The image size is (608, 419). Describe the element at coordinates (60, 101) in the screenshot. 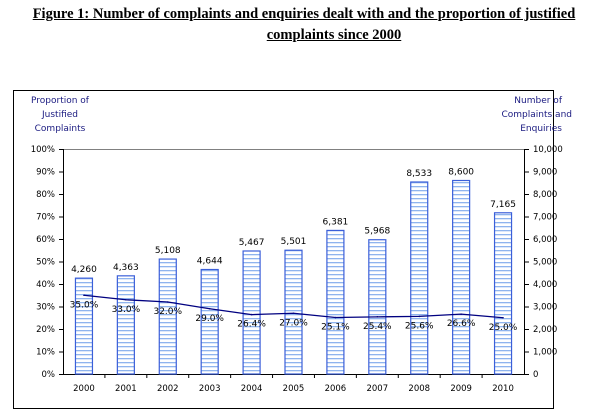

I see `left-axis-title-line-1: Proportion of` at that location.